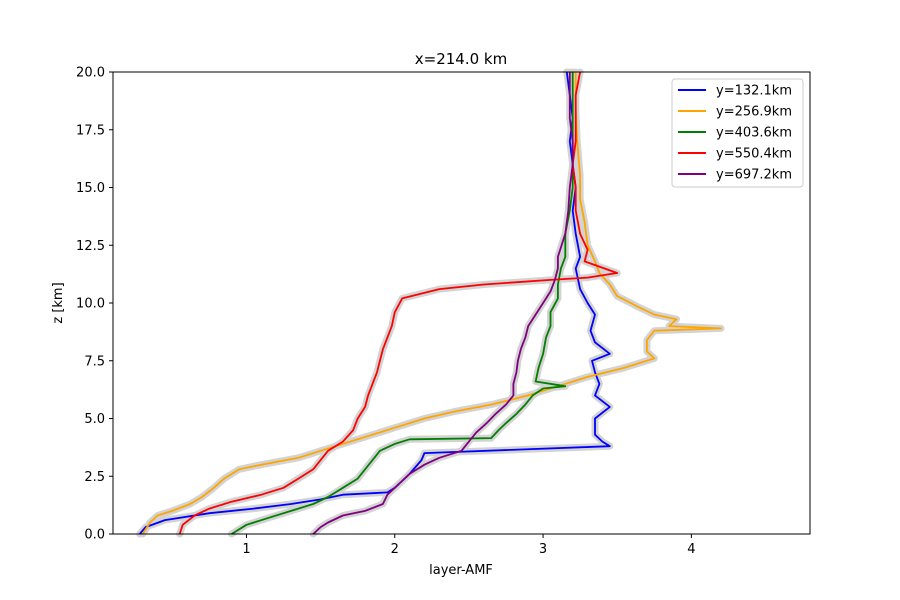  I want to click on x-tick-label: 1, so click(246, 549).